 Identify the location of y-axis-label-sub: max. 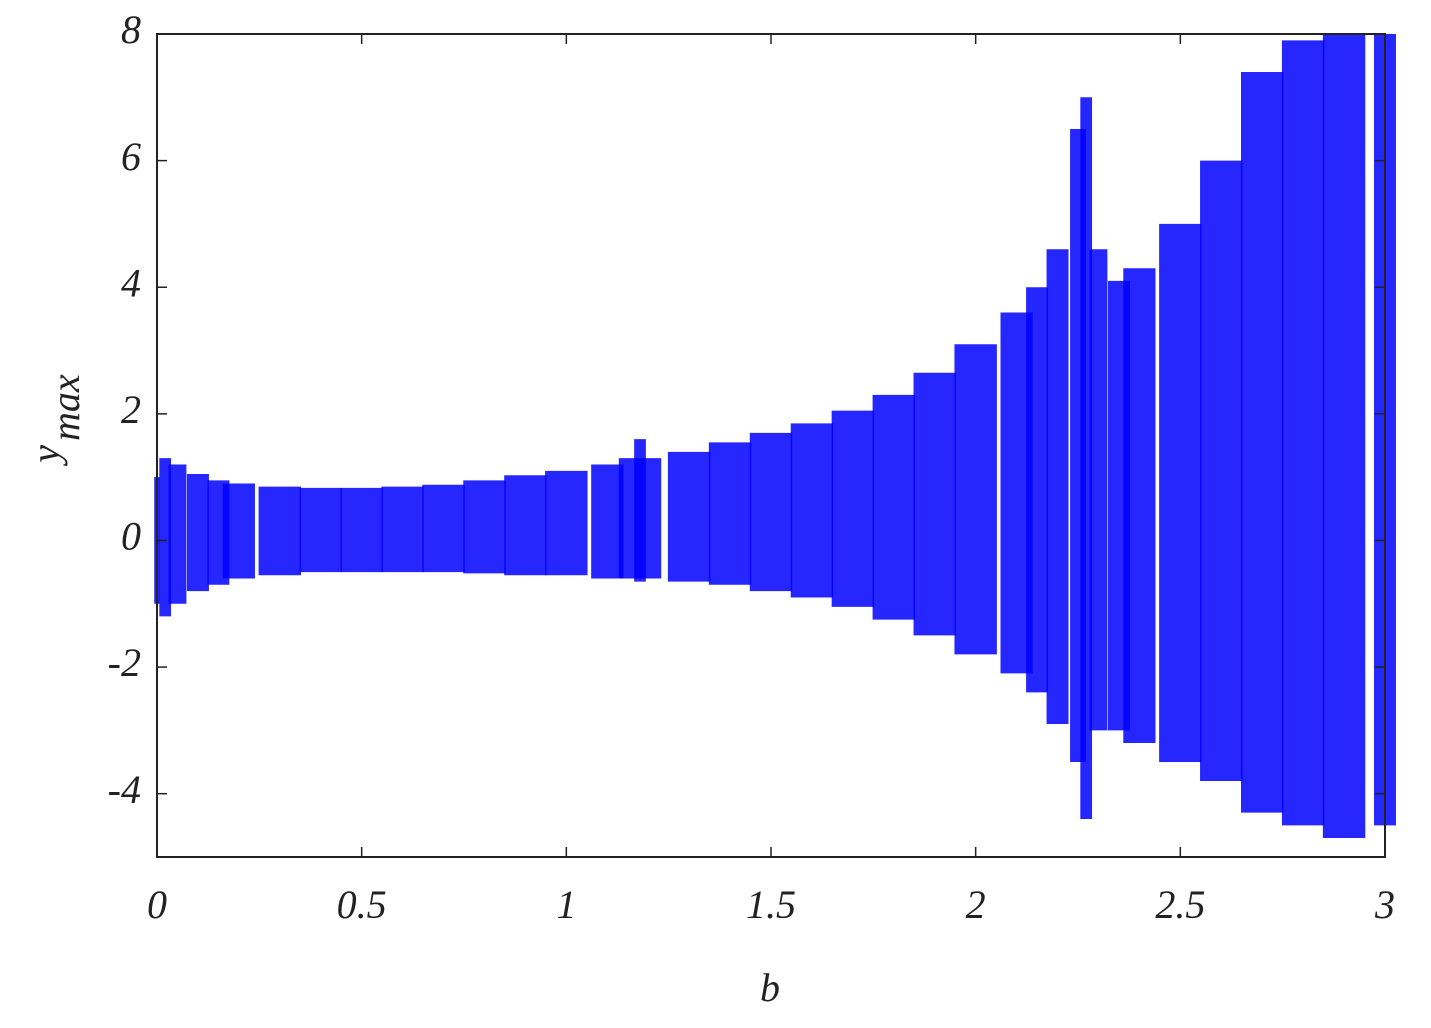
(65, 407).